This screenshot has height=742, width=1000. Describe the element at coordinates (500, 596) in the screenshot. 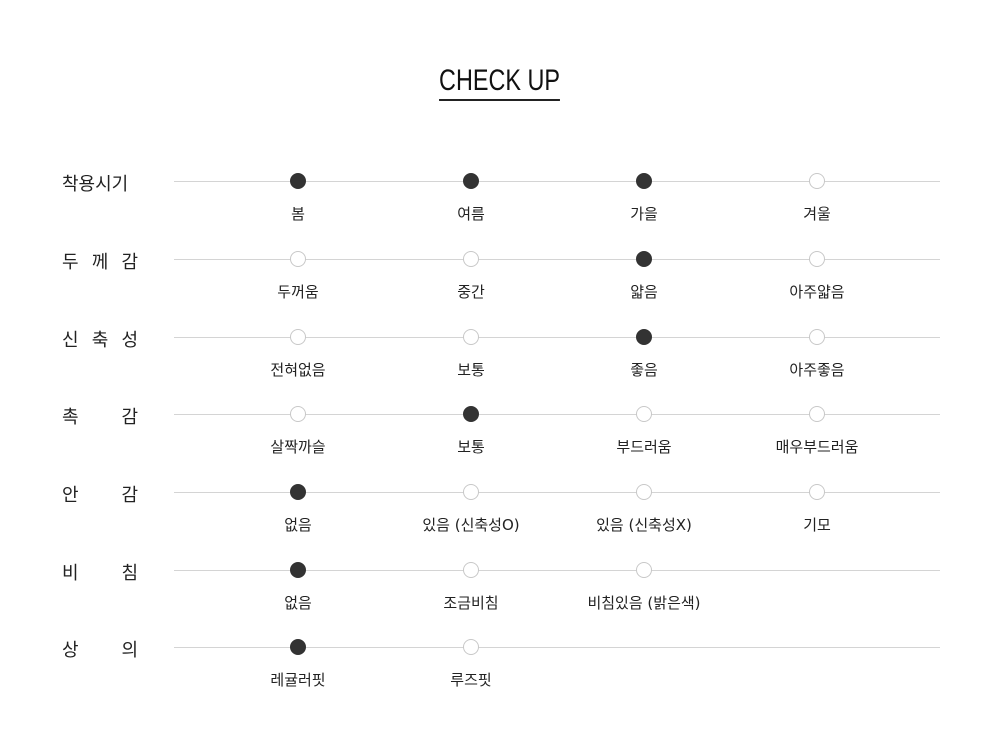

I see `checkup-row: 비 침 없음 조금비침 비침있음 (밝은색)` at that location.